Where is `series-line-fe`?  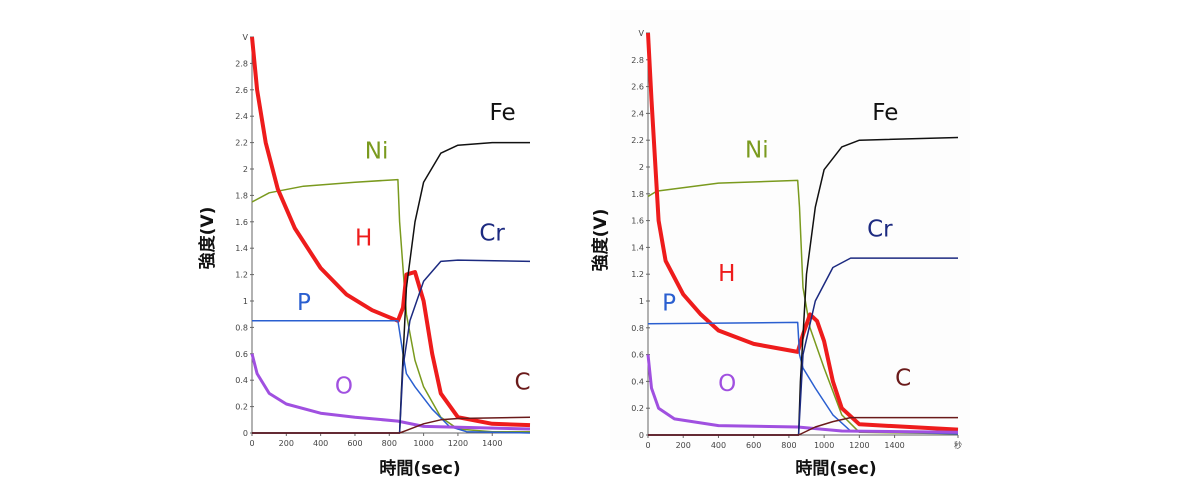
series-line-fe is located at coordinates (391, 287).